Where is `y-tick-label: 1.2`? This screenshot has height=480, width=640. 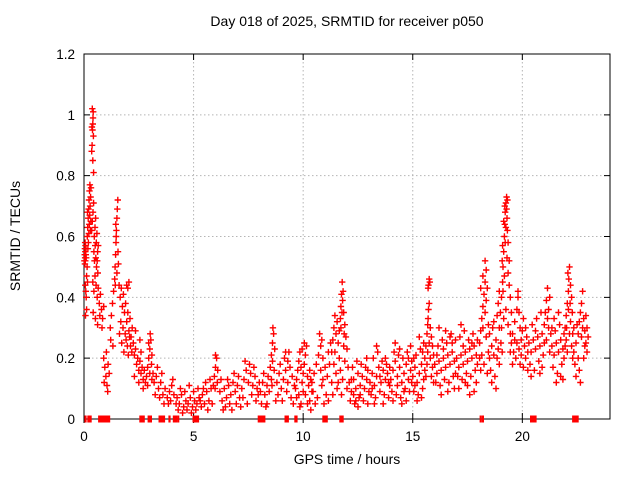
y-tick-label: 1.2 is located at coordinates (65, 54).